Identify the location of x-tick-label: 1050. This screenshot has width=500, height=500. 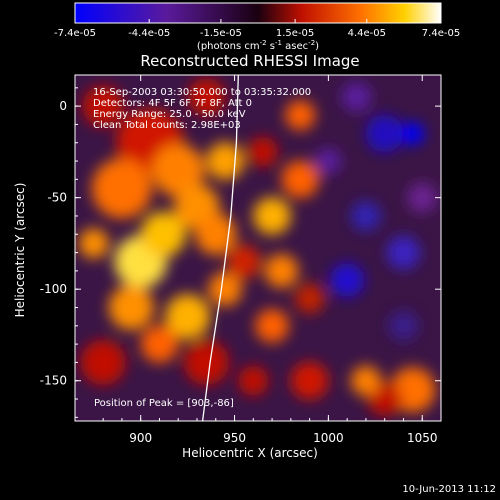
(422, 438).